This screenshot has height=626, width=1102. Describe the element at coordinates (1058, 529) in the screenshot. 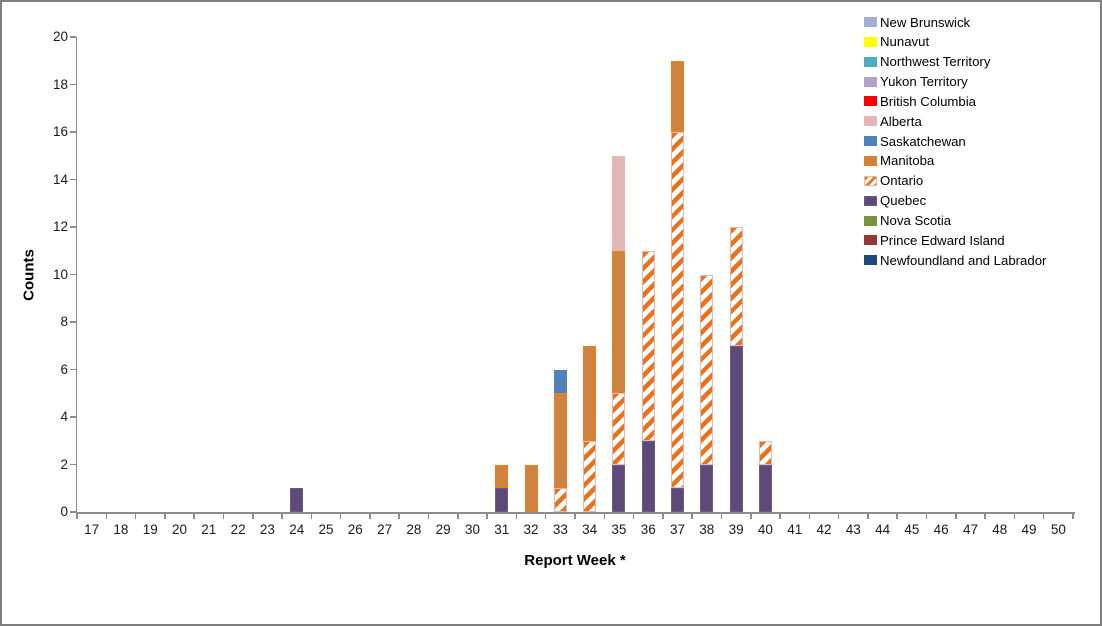

I see `x-tick-label: 50` at that location.